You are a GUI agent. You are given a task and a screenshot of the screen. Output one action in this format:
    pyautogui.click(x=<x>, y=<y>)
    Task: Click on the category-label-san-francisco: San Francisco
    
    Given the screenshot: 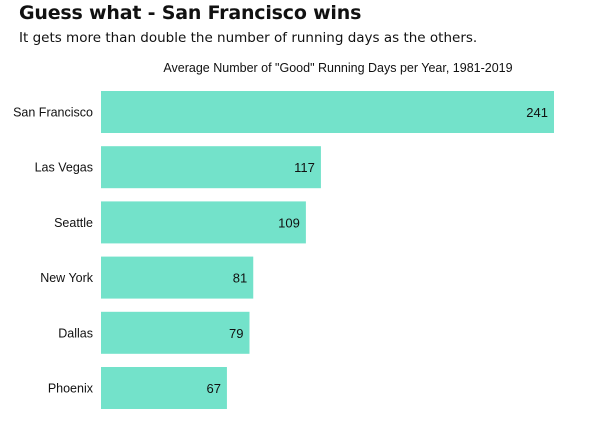 What is the action you would take?
    pyautogui.click(x=53, y=113)
    